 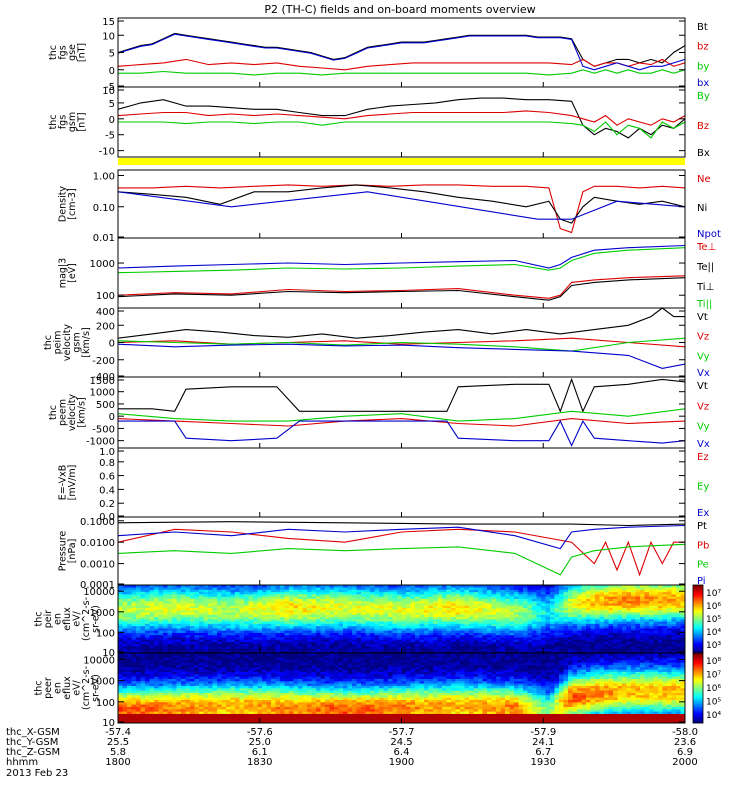 What do you see at coordinates (703, 487) in the screenshot?
I see `legend-entry: Ey` at bounding box center [703, 487].